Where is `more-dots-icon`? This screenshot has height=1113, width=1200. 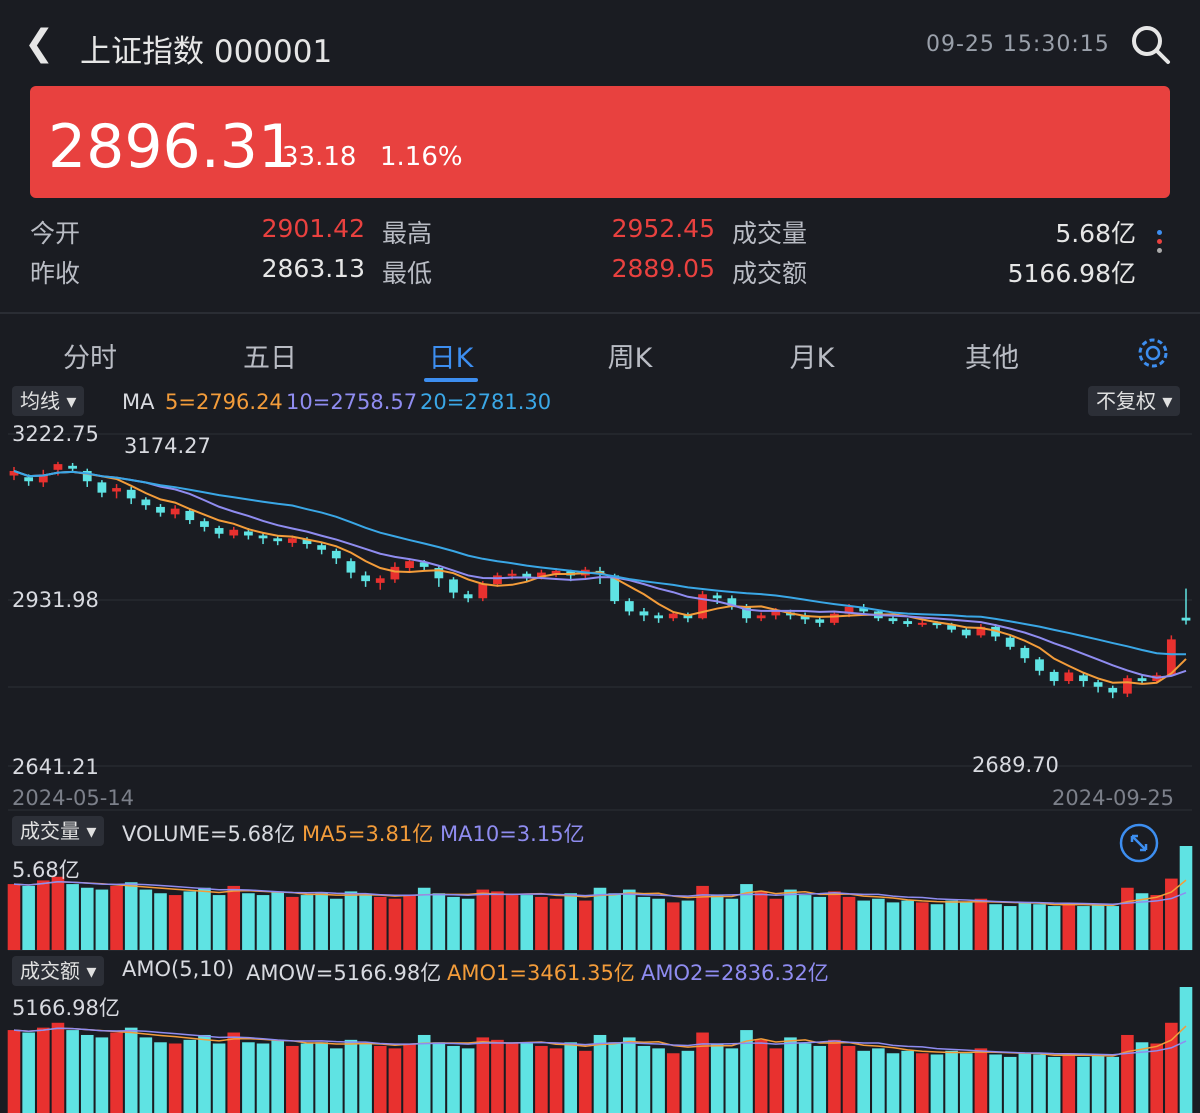 more-dots-icon is located at coordinates (1159, 248).